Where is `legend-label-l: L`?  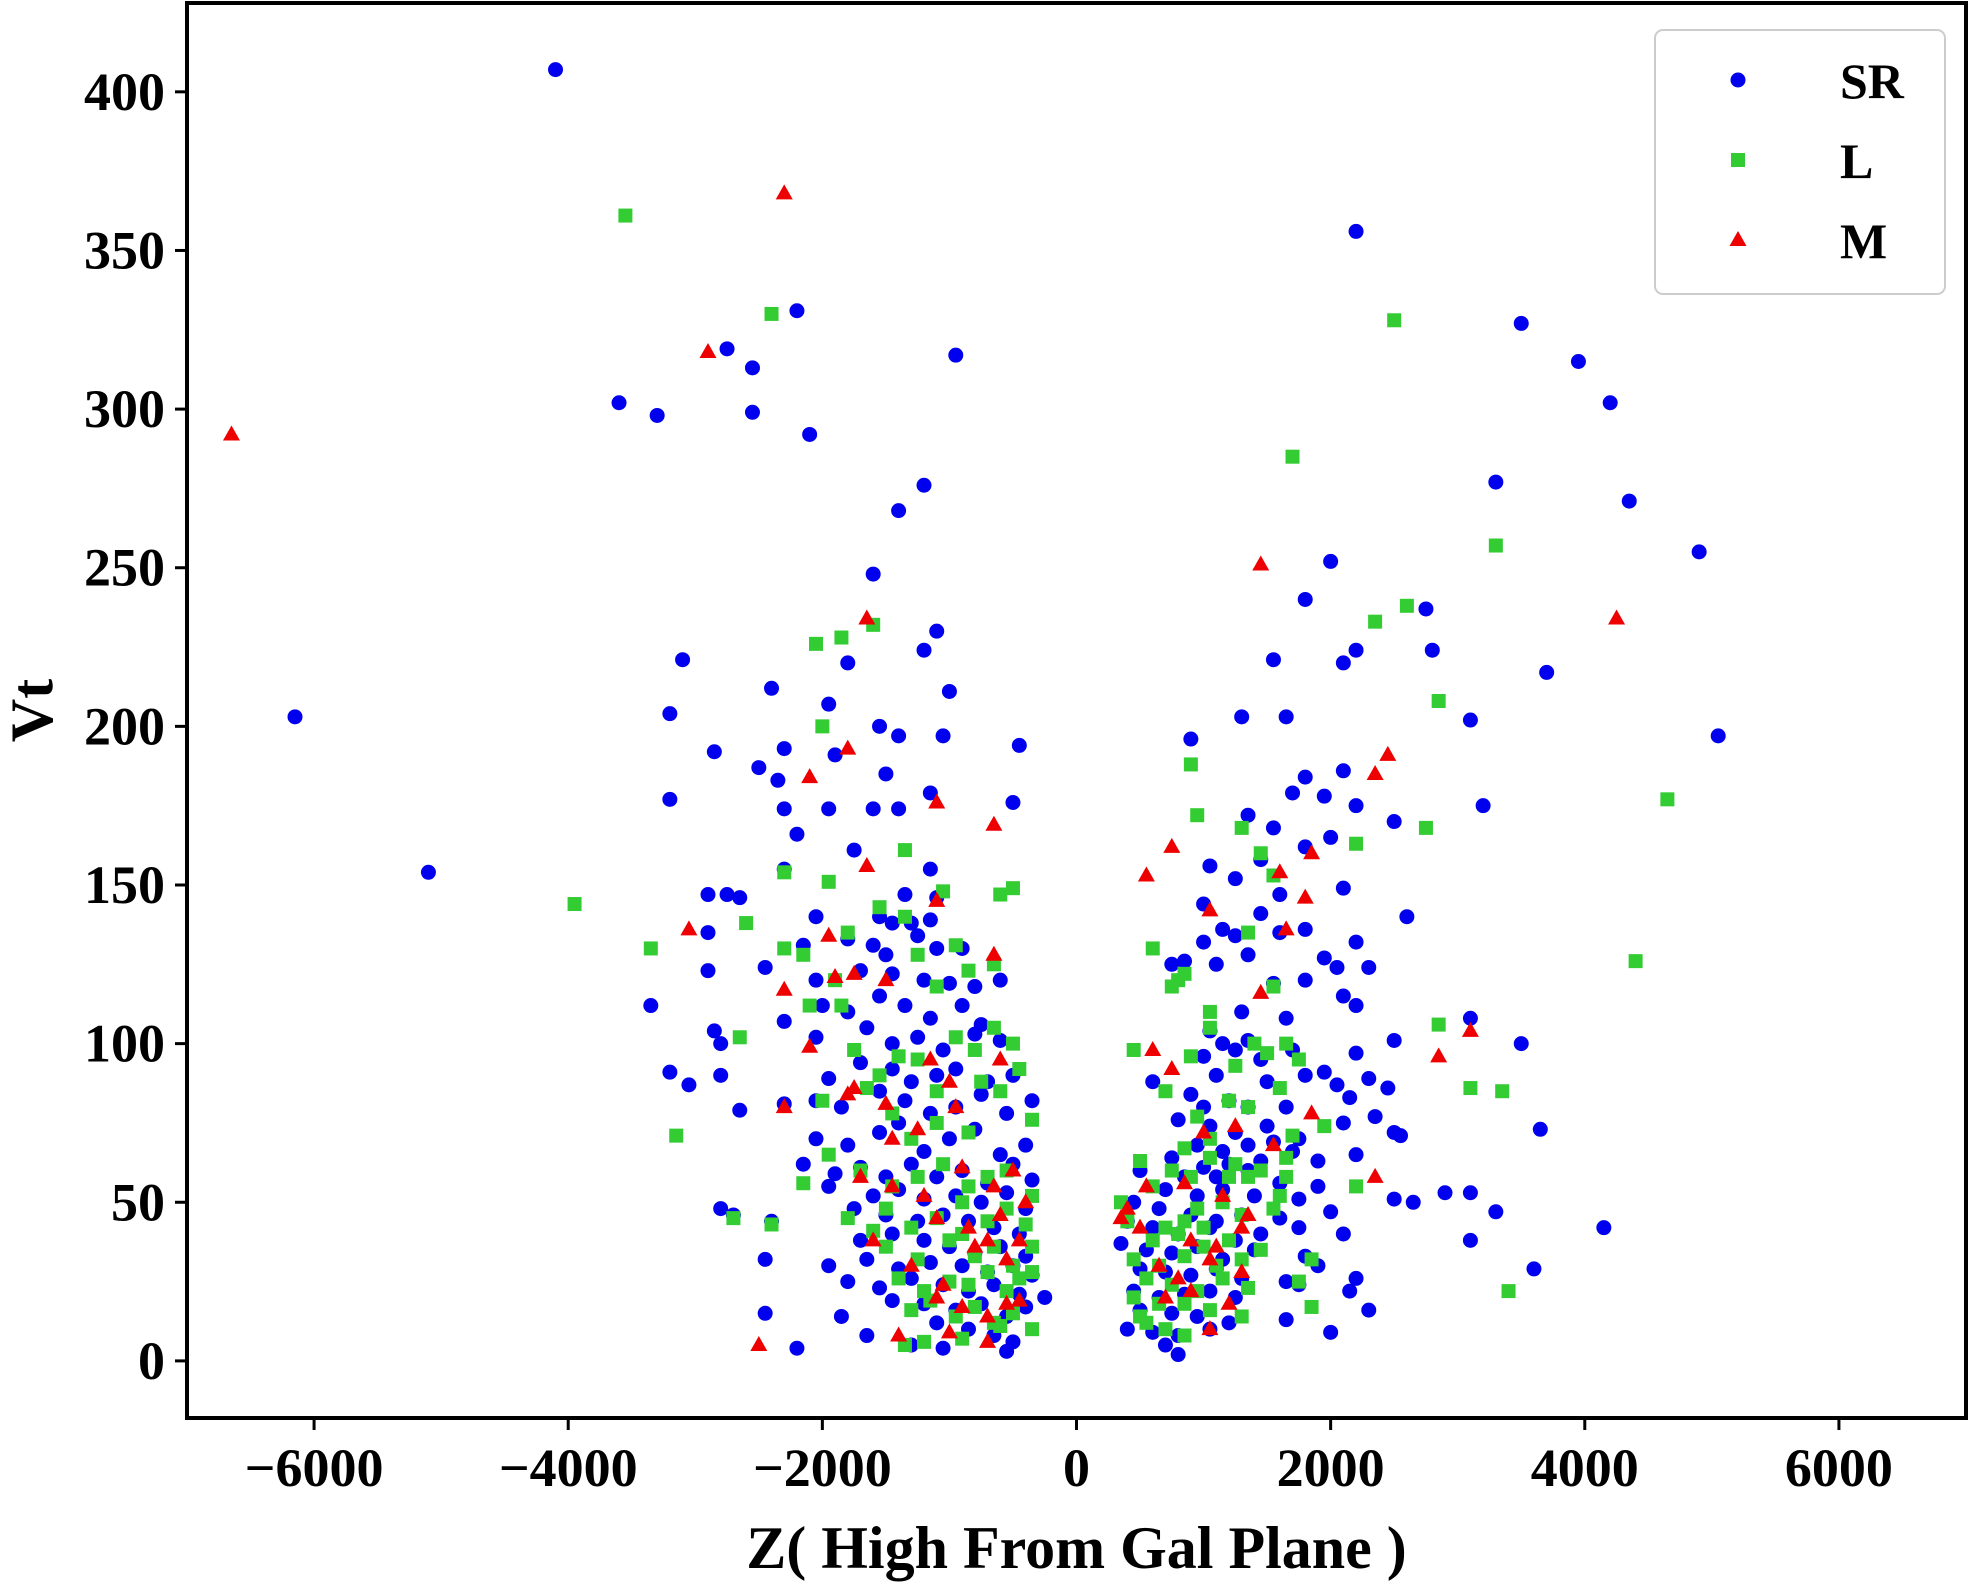 legend-label-l: L is located at coordinates (1856, 161).